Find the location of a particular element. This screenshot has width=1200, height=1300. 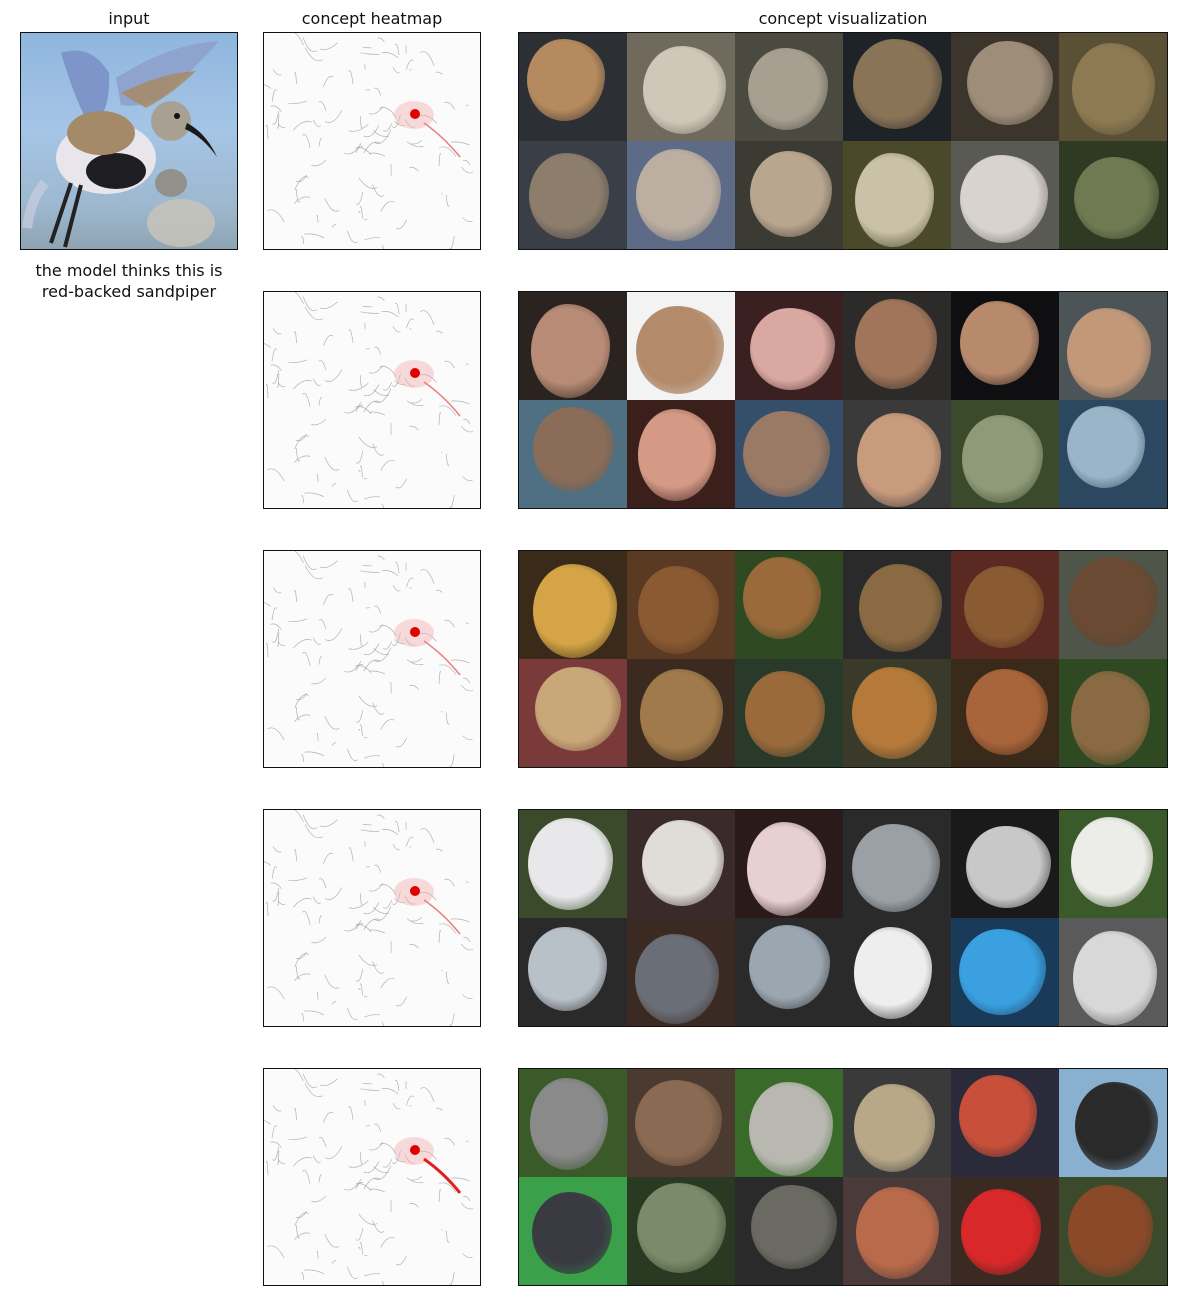

input-image is located at coordinates (129, 141).